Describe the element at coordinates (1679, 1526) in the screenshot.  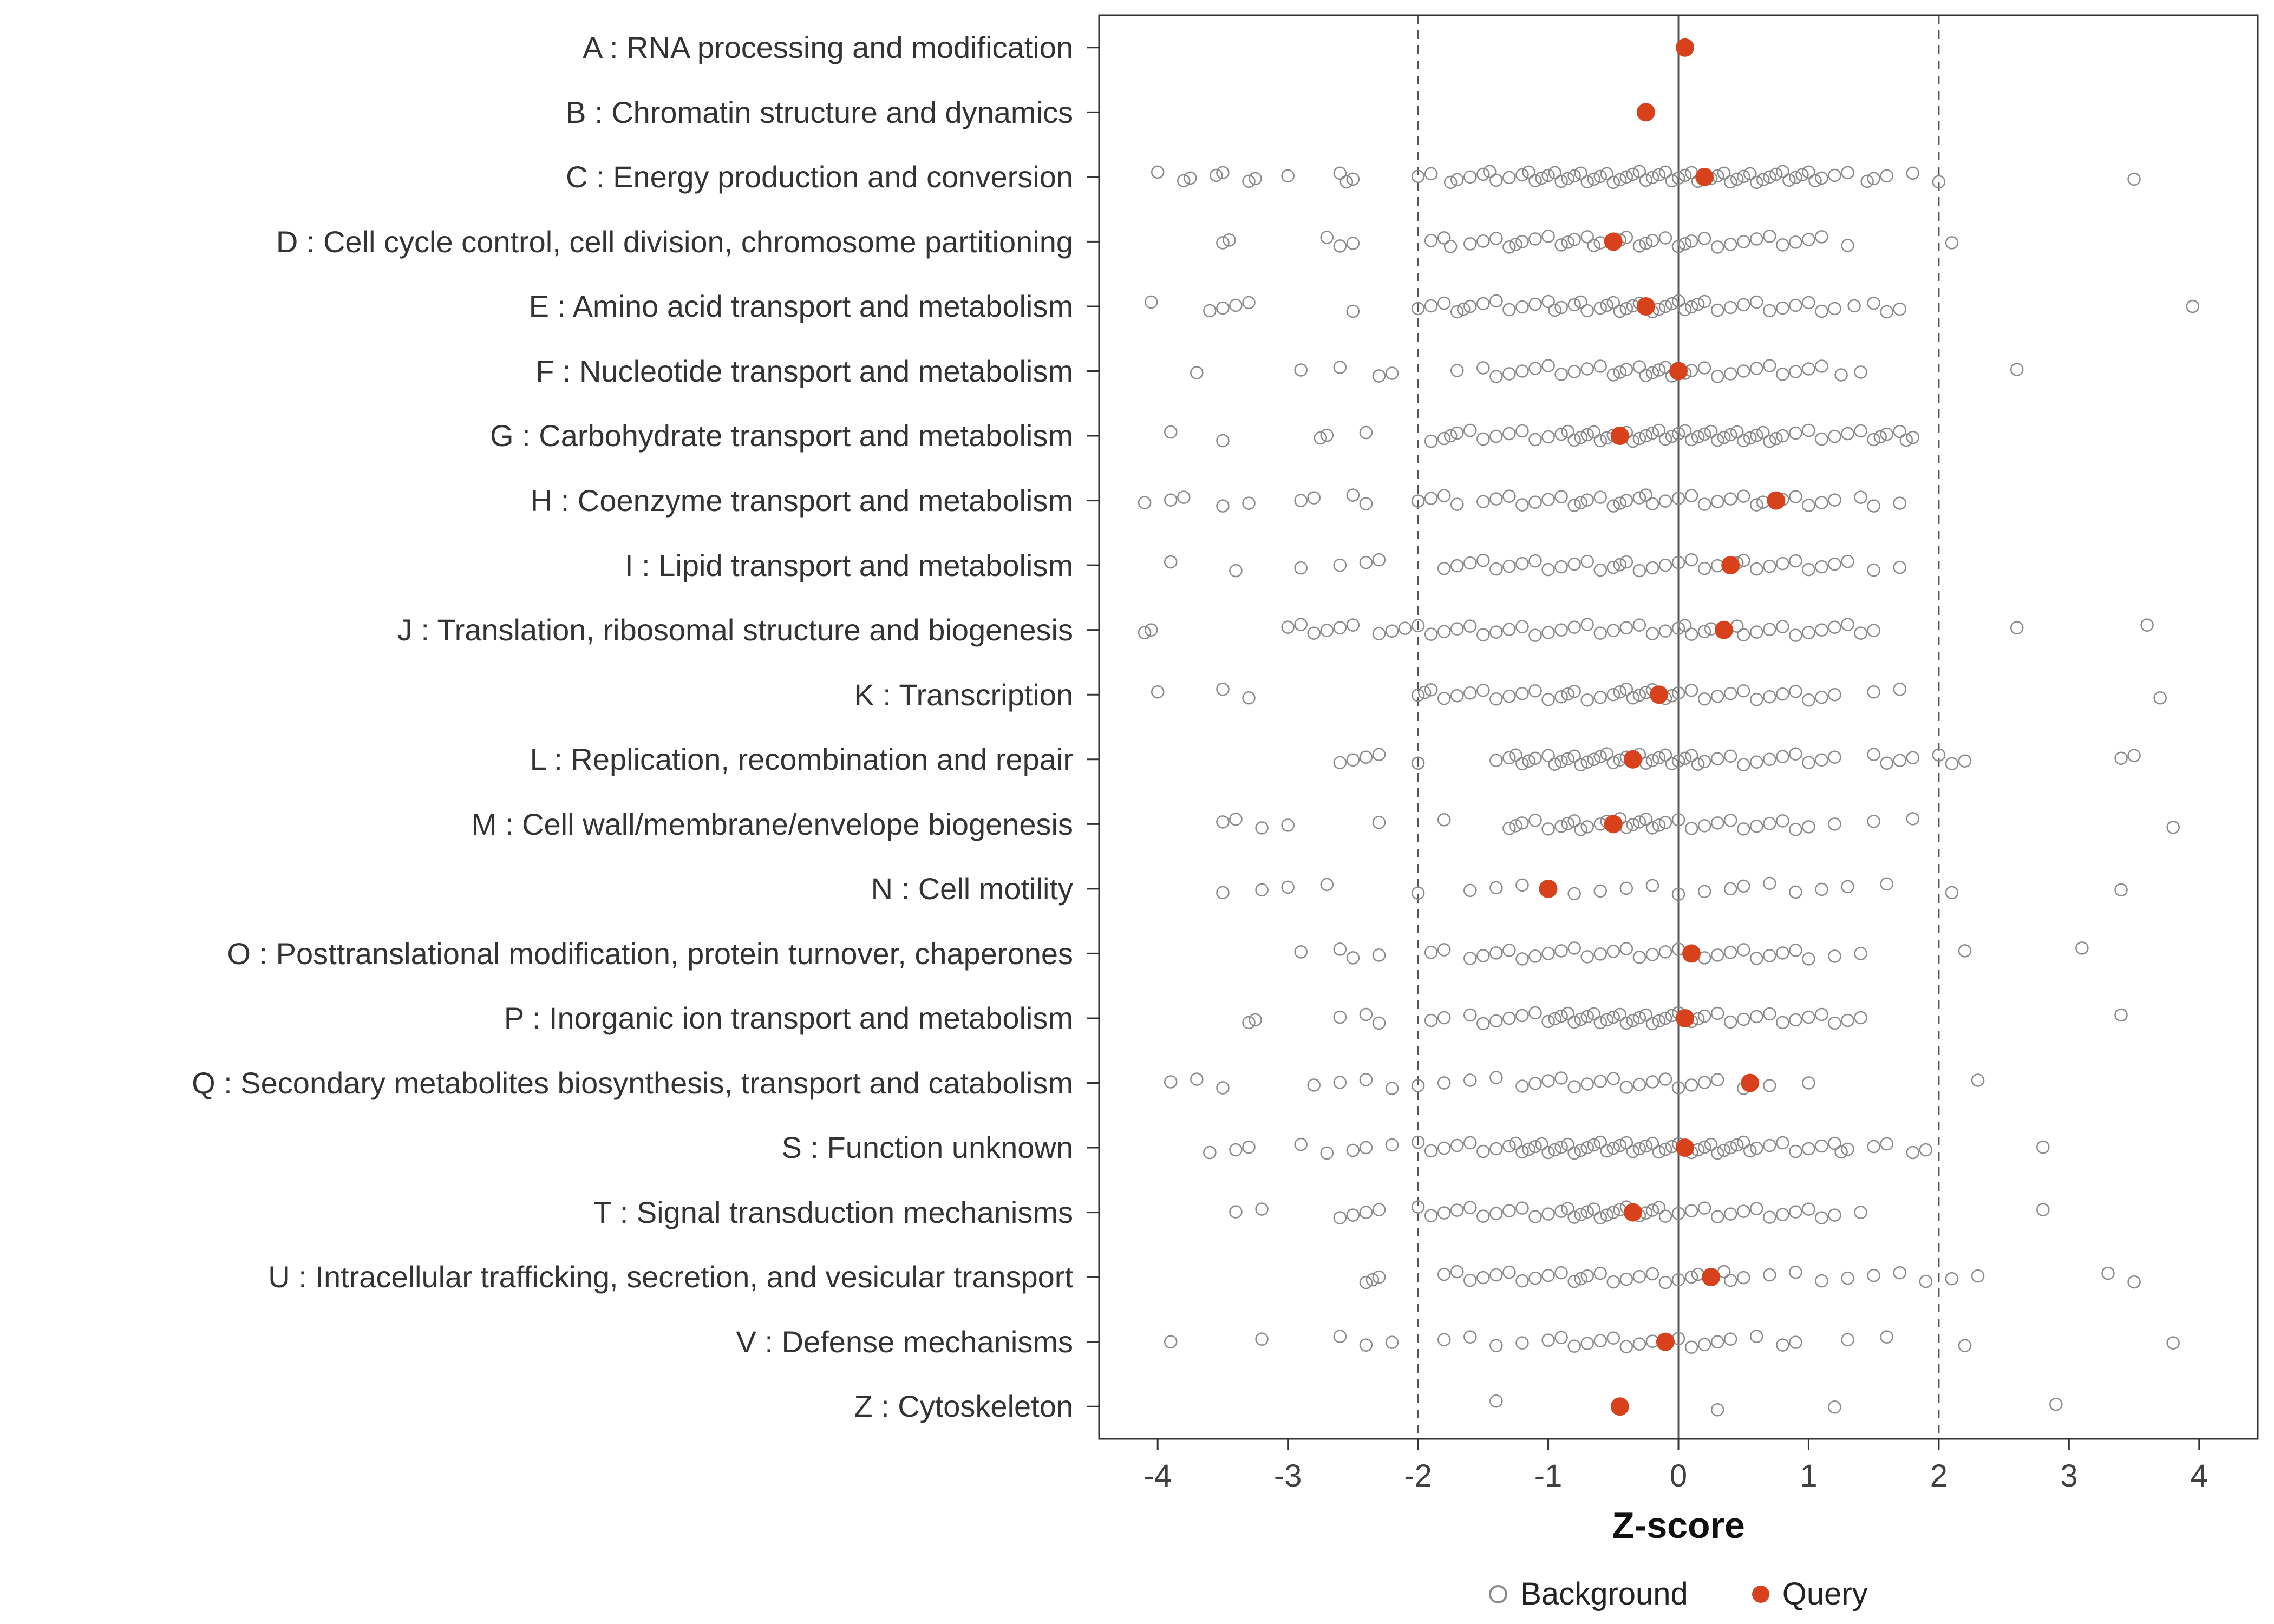
I see `x-axis-title: Z-score` at that location.